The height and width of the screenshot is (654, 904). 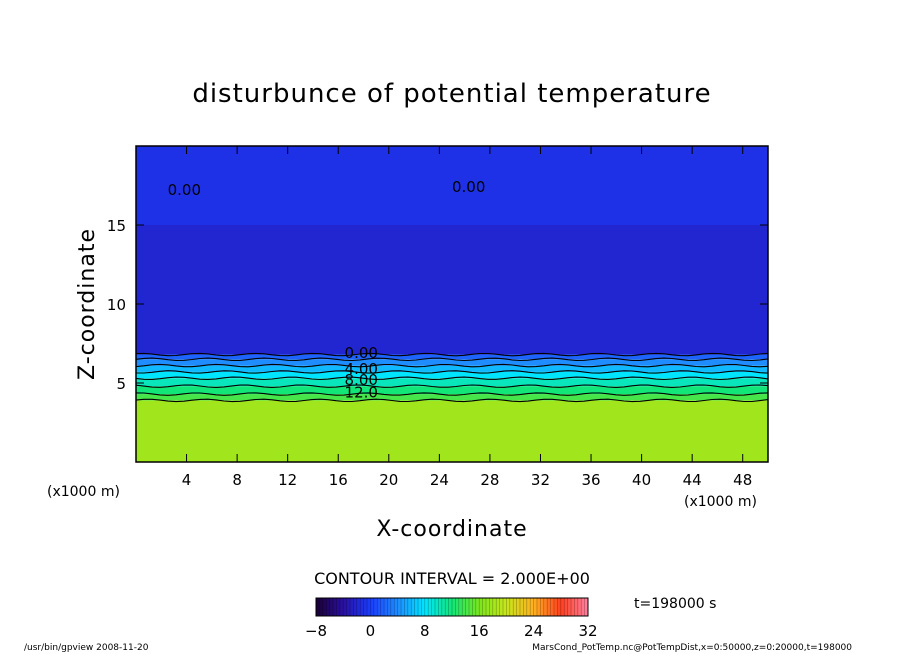 I want to click on colorbar-tick-label: 8, so click(x=425, y=631).